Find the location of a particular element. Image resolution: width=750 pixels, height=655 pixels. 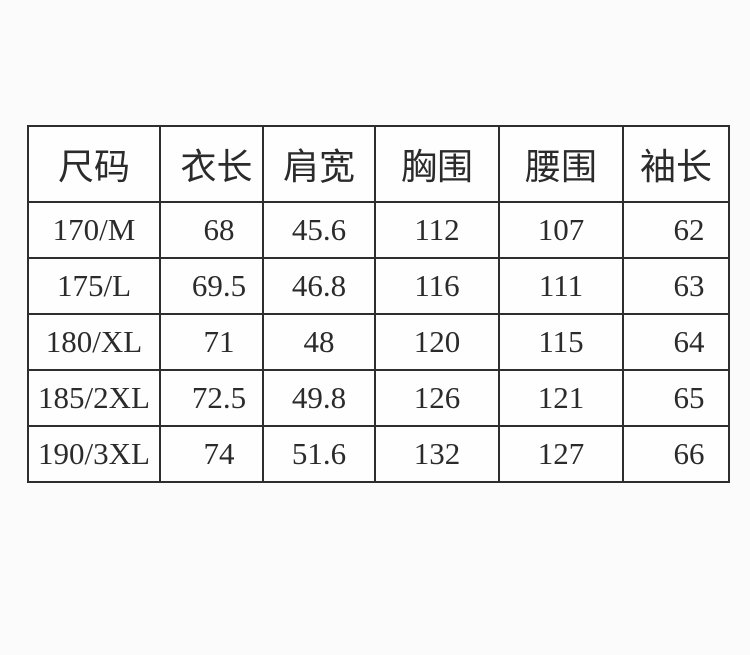

table-cell: 48 is located at coordinates (319, 342).